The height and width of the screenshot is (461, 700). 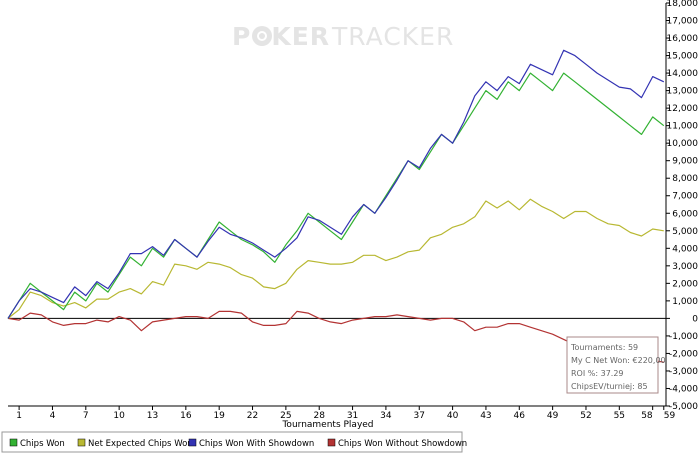 What do you see at coordinates (683, 22) in the screenshot?
I see `y-tick-label: 17,000` at bounding box center [683, 22].